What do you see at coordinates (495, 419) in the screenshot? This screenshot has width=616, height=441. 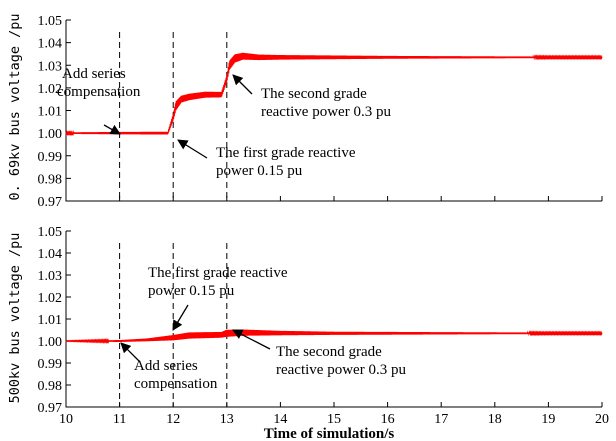 I see `x-tick-label: 18` at bounding box center [495, 419].